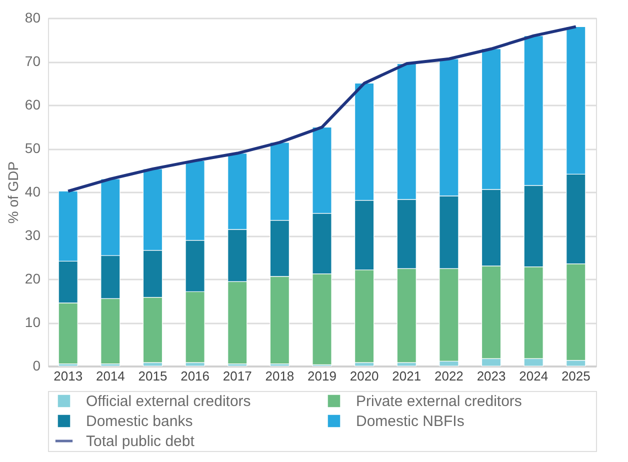 The height and width of the screenshot is (462, 628). What do you see at coordinates (407, 376) in the screenshot?
I see `x-tick-label: 2021` at bounding box center [407, 376].